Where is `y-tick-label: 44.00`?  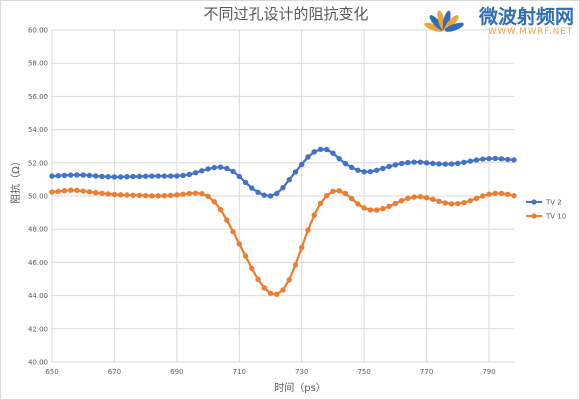 y-tick-label: 44.00 is located at coordinates (38, 296).